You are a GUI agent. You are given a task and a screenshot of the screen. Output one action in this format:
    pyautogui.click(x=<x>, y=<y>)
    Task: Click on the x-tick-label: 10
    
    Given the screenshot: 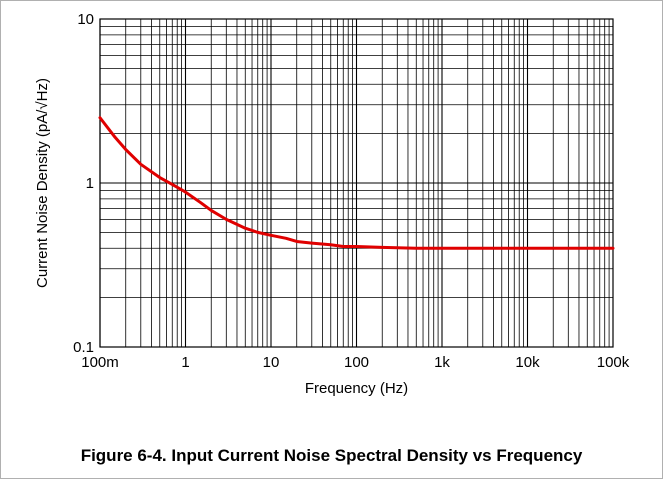 What is the action you would take?
    pyautogui.click(x=271, y=362)
    